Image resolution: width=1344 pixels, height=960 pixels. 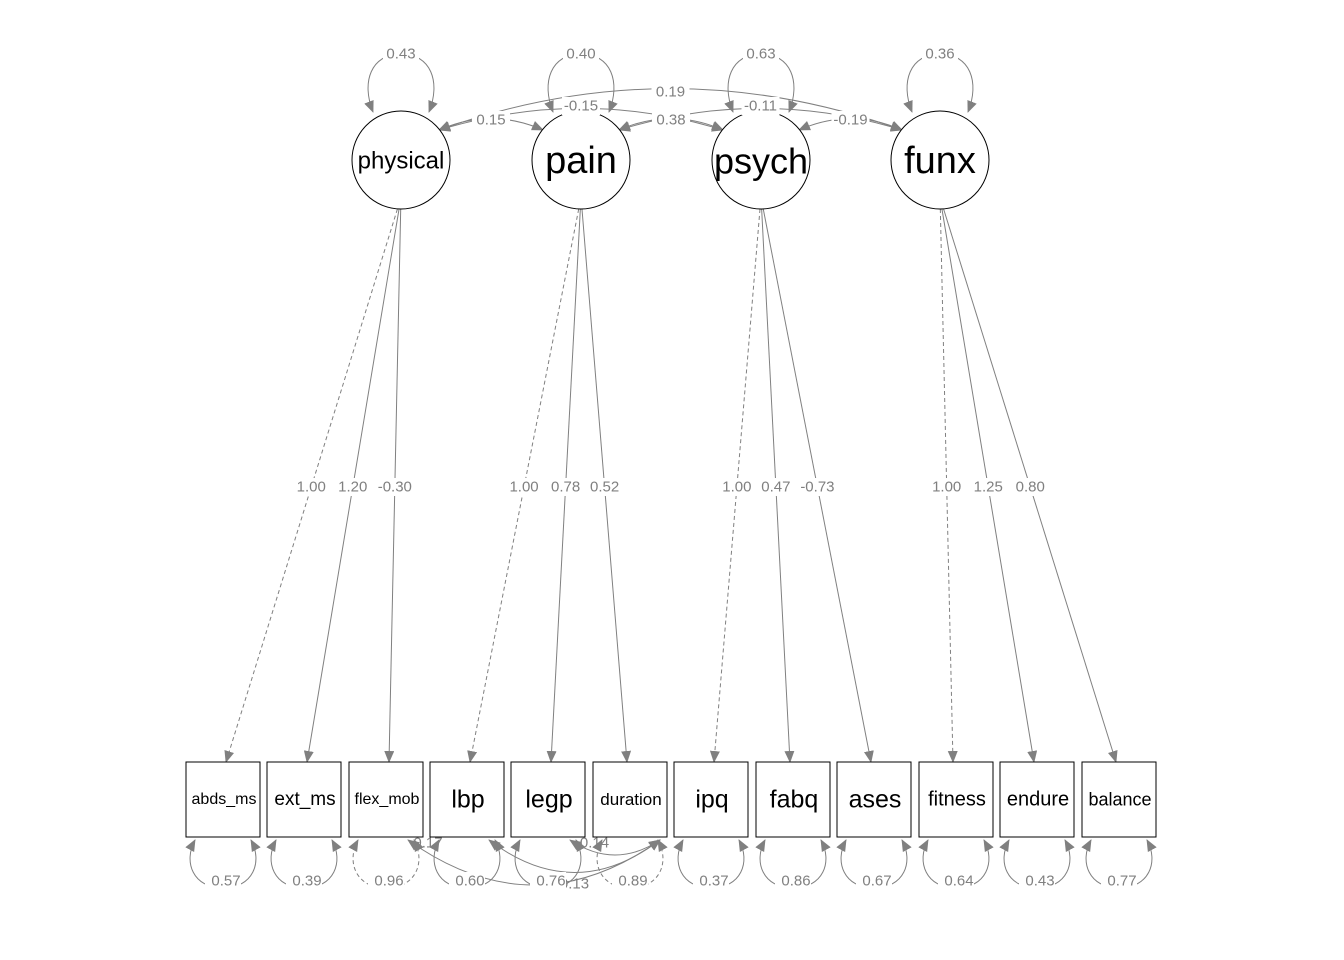 I want to click on variance-label-psych: 0.63, so click(x=760, y=54).